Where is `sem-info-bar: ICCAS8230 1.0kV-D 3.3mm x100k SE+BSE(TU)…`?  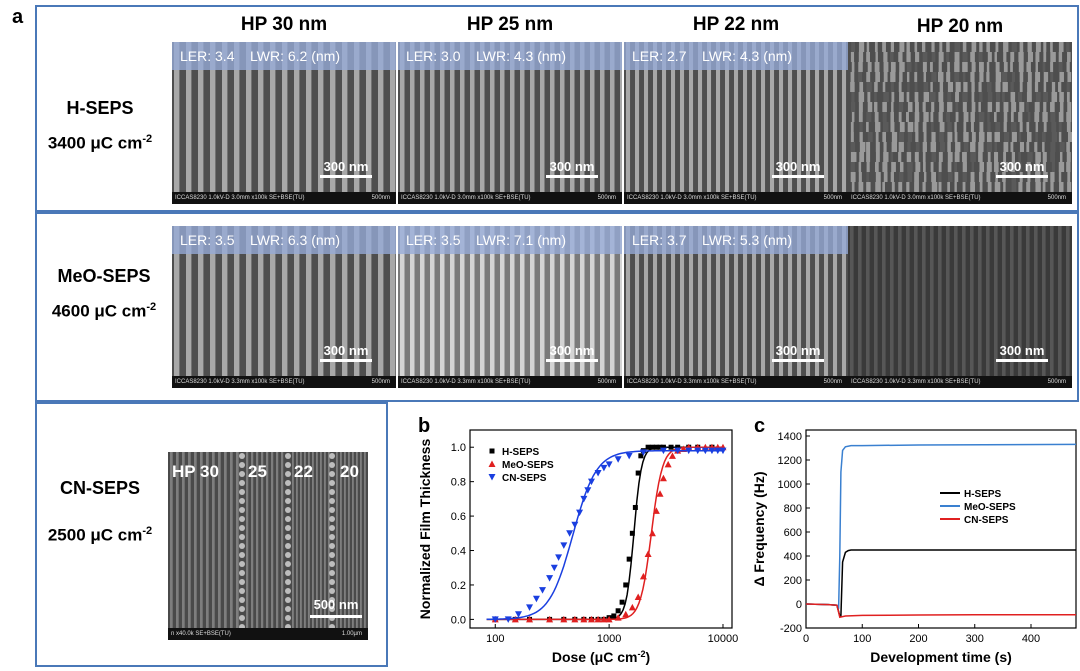
sem-info-bar: ICCAS8230 1.0kV-D 3.3mm x100k SE+BSE(TU)… is located at coordinates (284, 382).